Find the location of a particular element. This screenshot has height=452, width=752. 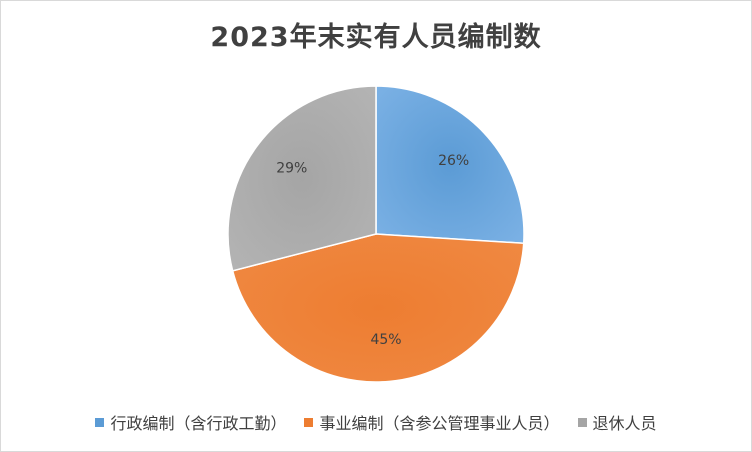

pie-slice-admin is located at coordinates (450, 165).